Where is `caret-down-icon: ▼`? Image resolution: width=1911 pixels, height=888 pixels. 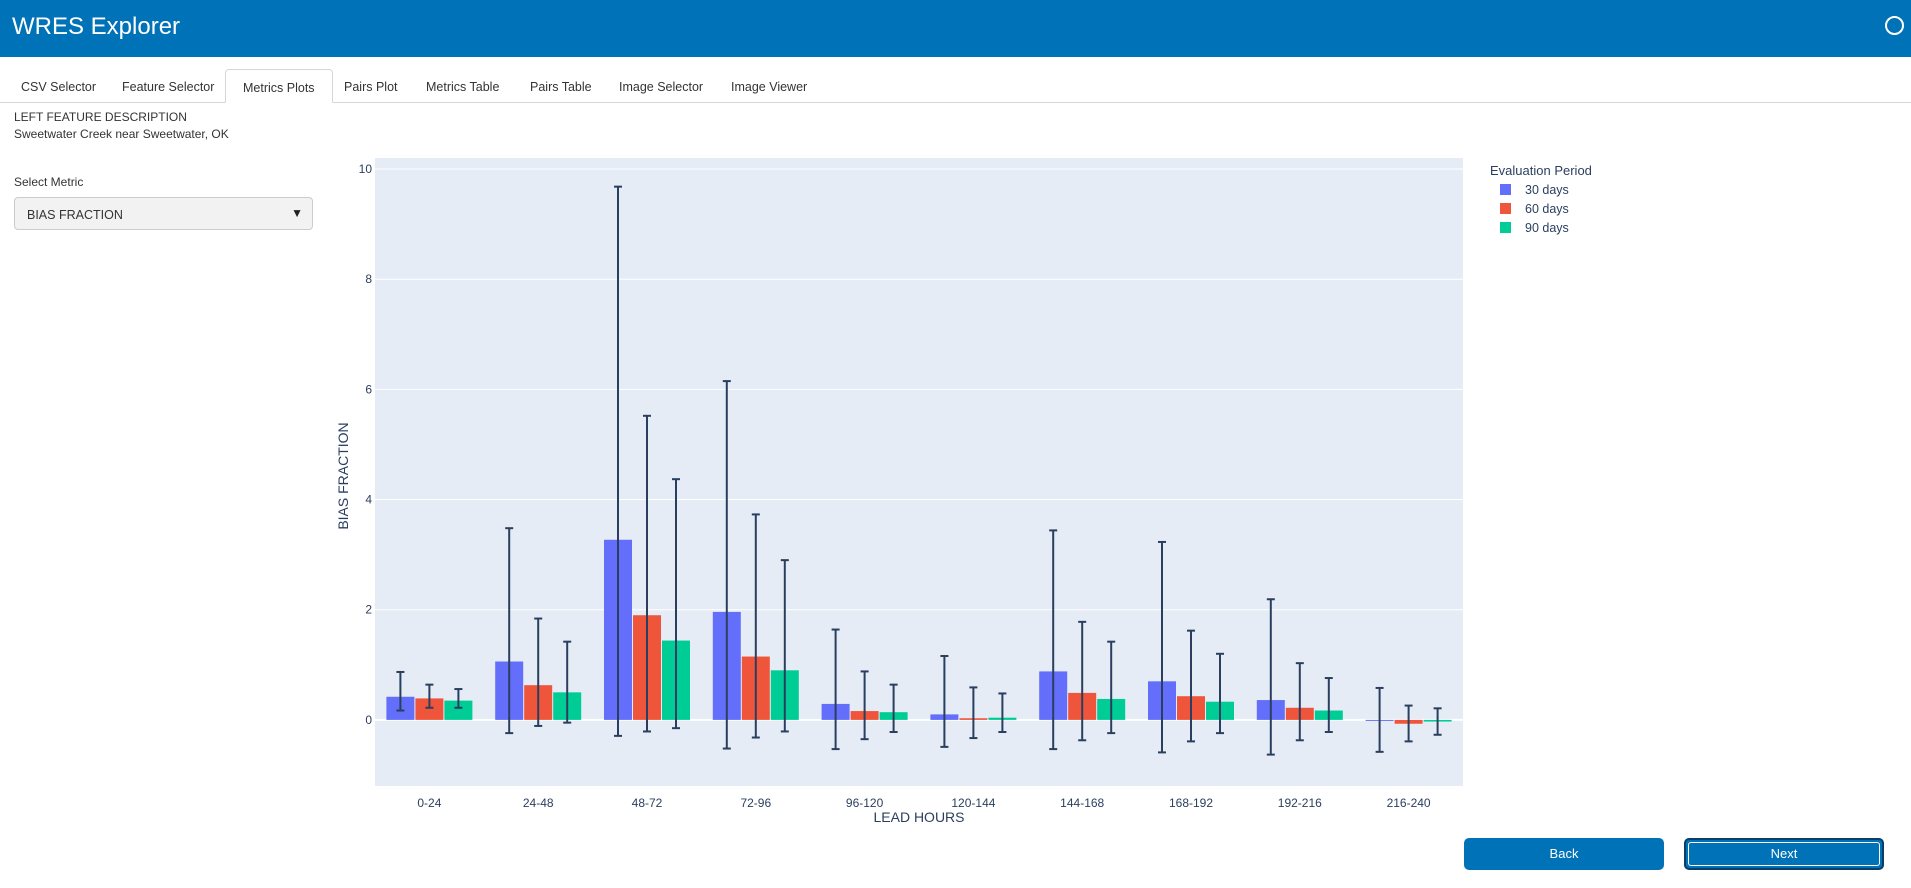 caret-down-icon: ▼ is located at coordinates (297, 213).